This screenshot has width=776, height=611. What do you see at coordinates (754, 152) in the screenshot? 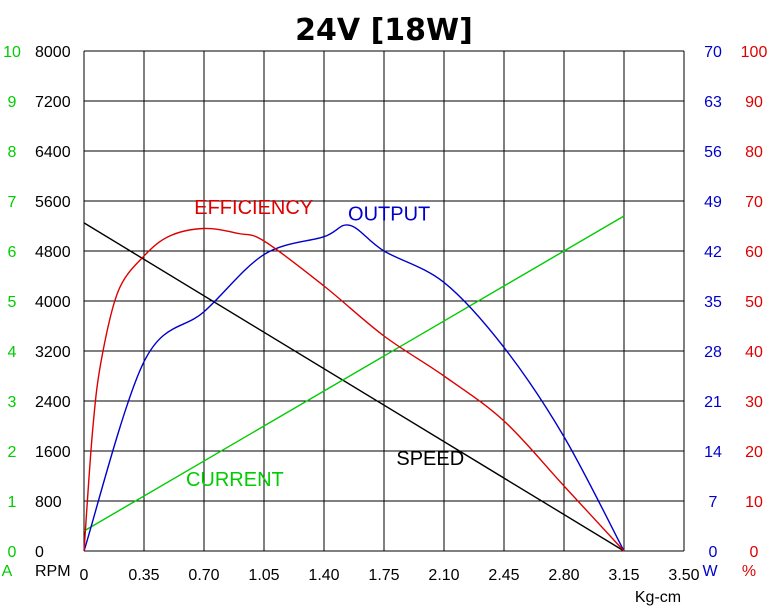
I see `efficiency-axis-tick-label: 80` at bounding box center [754, 152].